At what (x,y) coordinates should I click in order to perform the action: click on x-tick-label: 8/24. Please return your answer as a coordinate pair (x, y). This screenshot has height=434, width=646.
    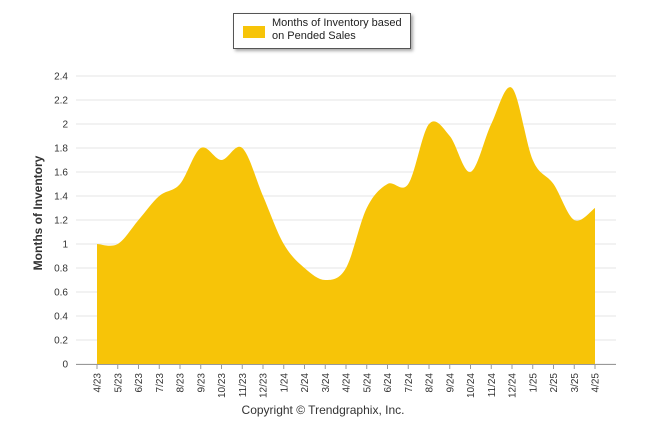
    Looking at the image, I should click on (430, 383).